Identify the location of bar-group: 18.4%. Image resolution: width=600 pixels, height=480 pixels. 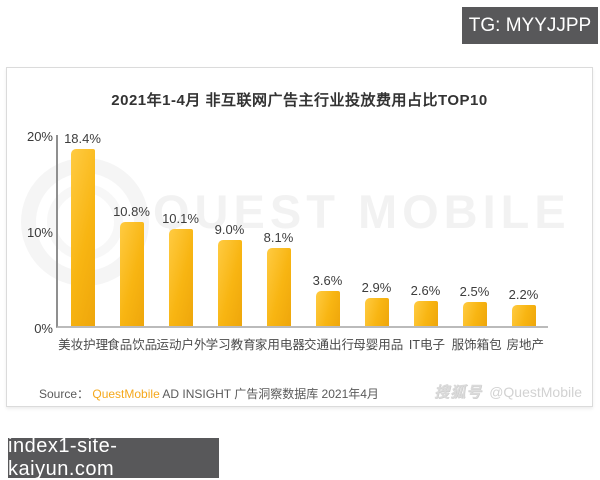
(82, 228).